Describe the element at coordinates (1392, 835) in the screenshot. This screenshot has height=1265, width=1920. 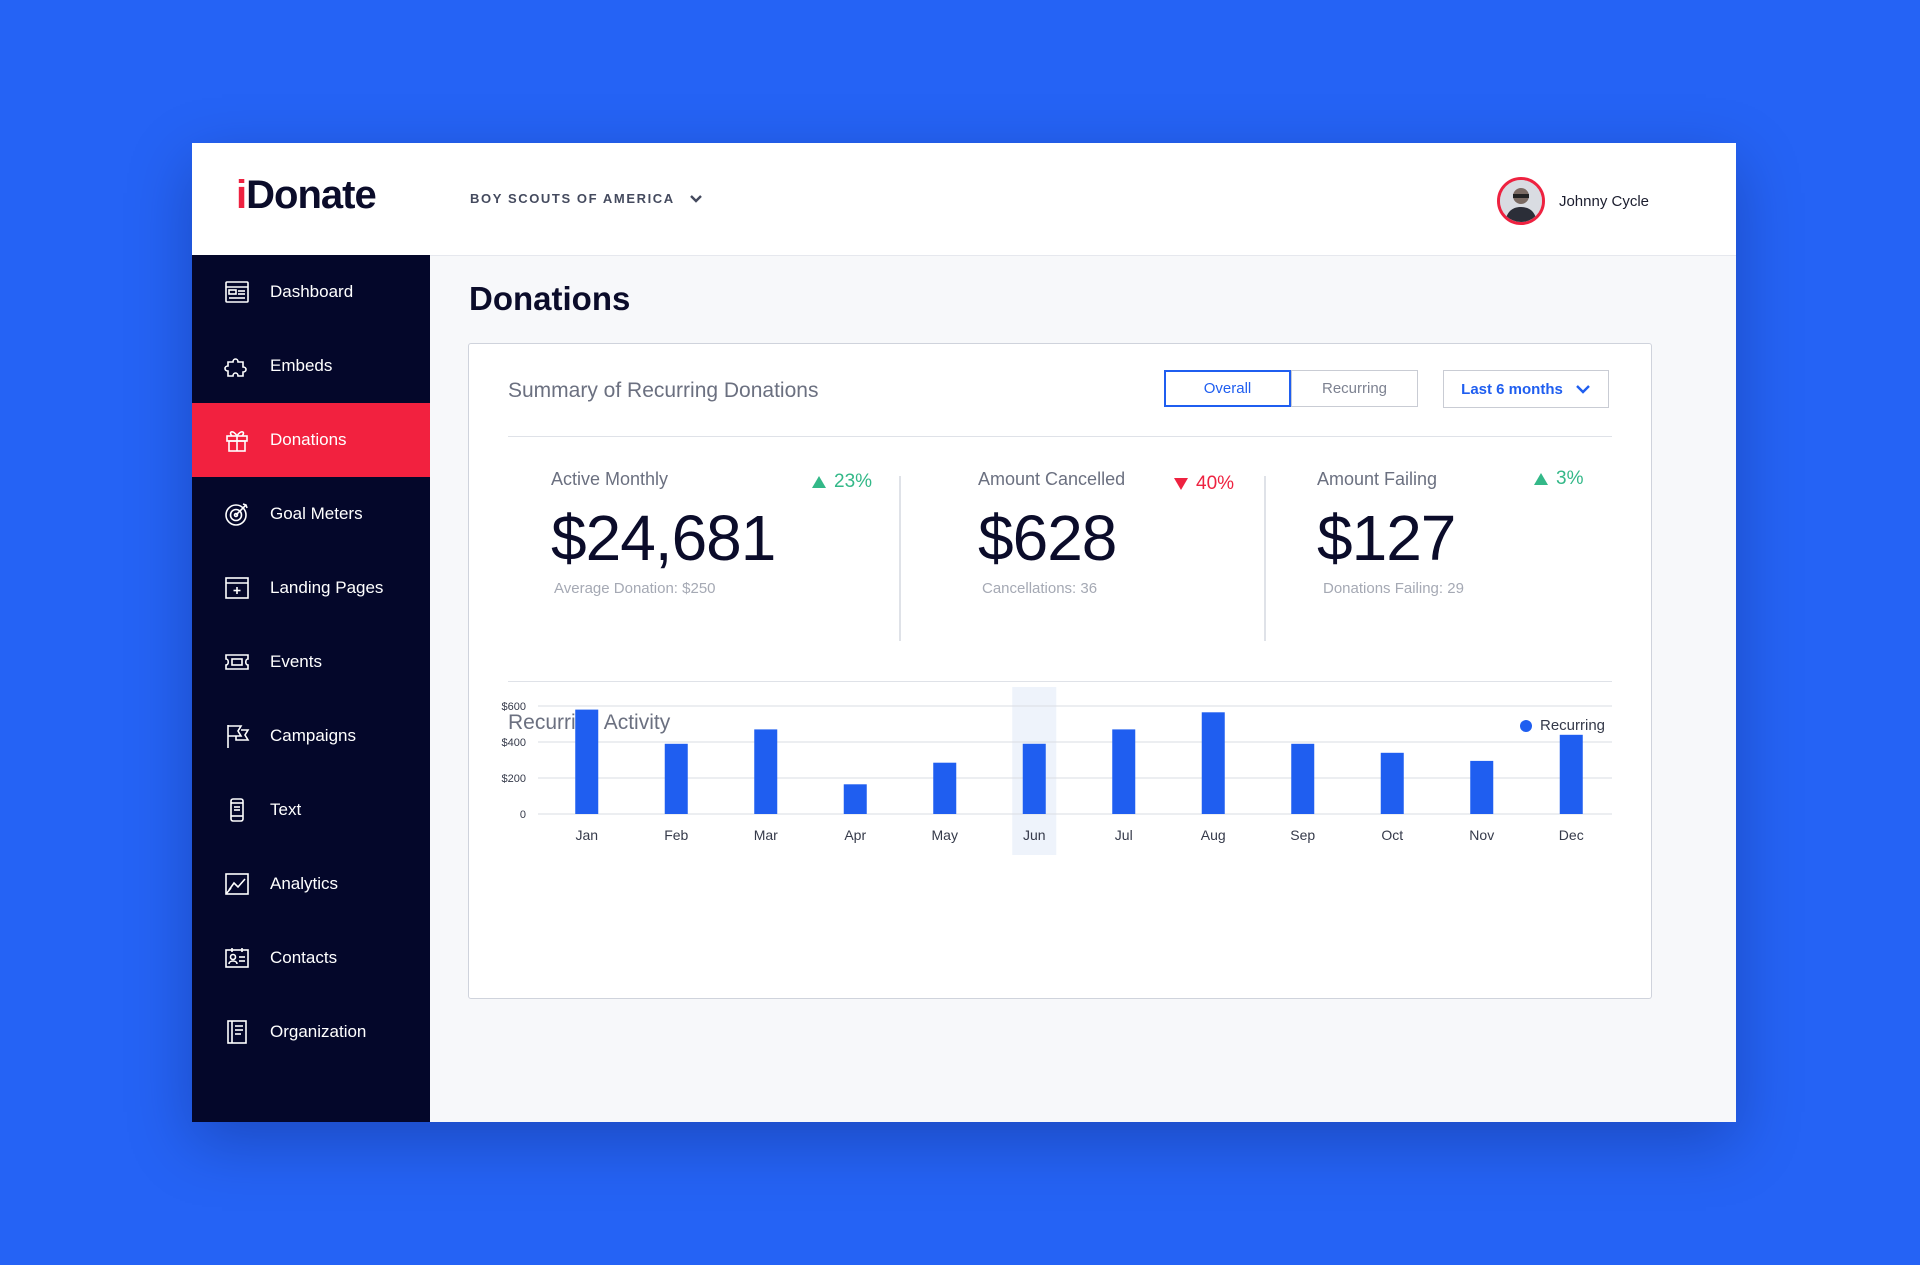
I see `x-tick-label: Oct` at that location.